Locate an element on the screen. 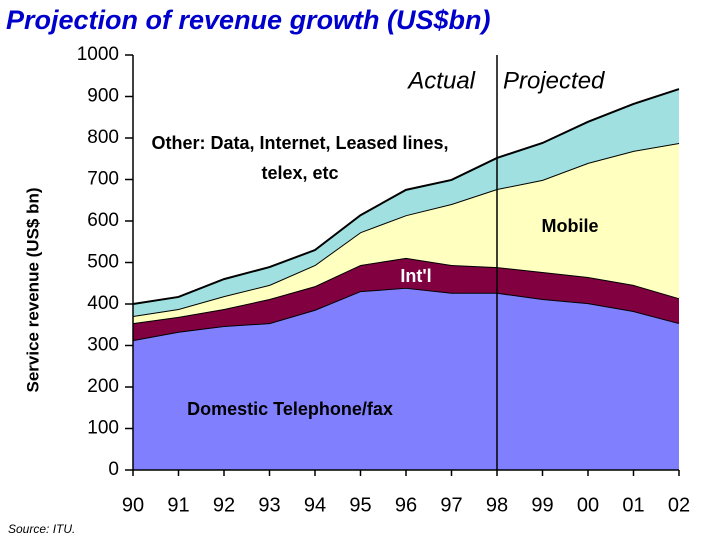 This screenshot has height=540, width=720. source: Source: ITU. is located at coordinates (41, 529).